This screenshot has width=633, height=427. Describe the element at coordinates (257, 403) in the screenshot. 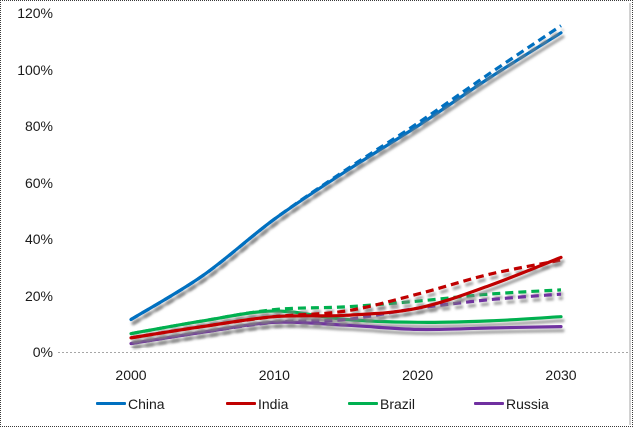

I see `legend-item-india: India` at that location.